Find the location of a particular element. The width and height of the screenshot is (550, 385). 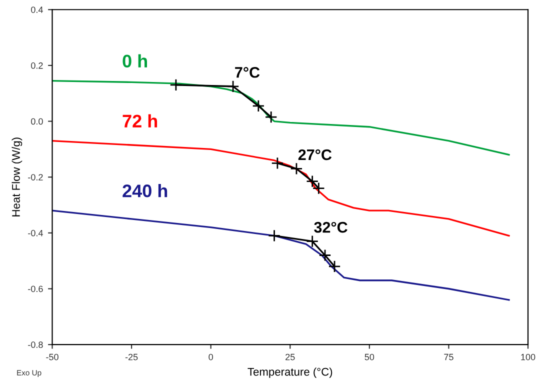

x-tick-label: 25 is located at coordinates (290, 357).